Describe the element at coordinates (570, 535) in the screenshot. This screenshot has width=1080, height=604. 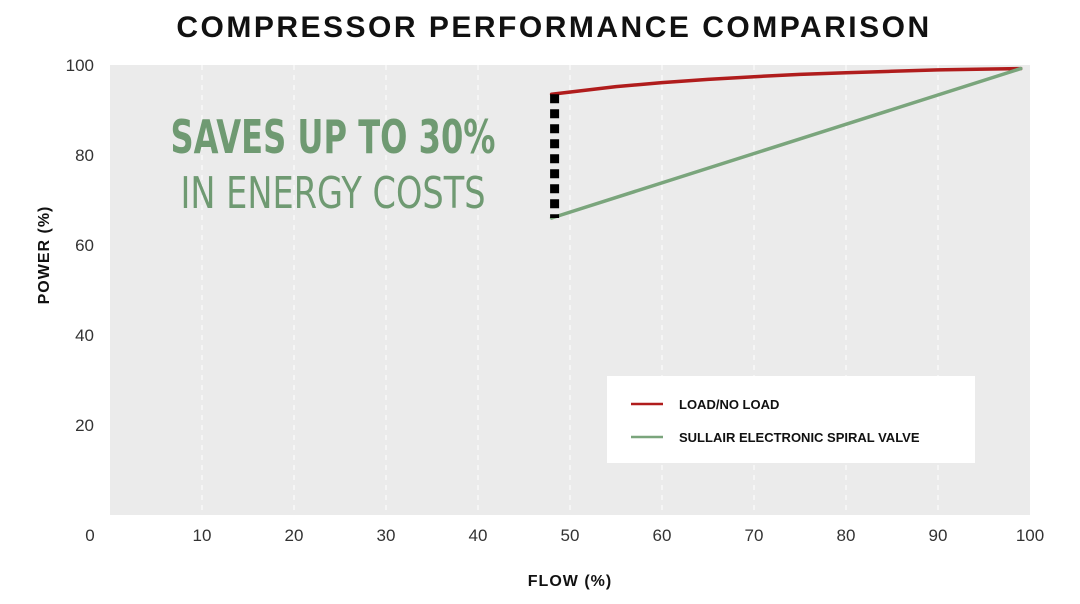
I see `x-tick-label: 50` at that location.